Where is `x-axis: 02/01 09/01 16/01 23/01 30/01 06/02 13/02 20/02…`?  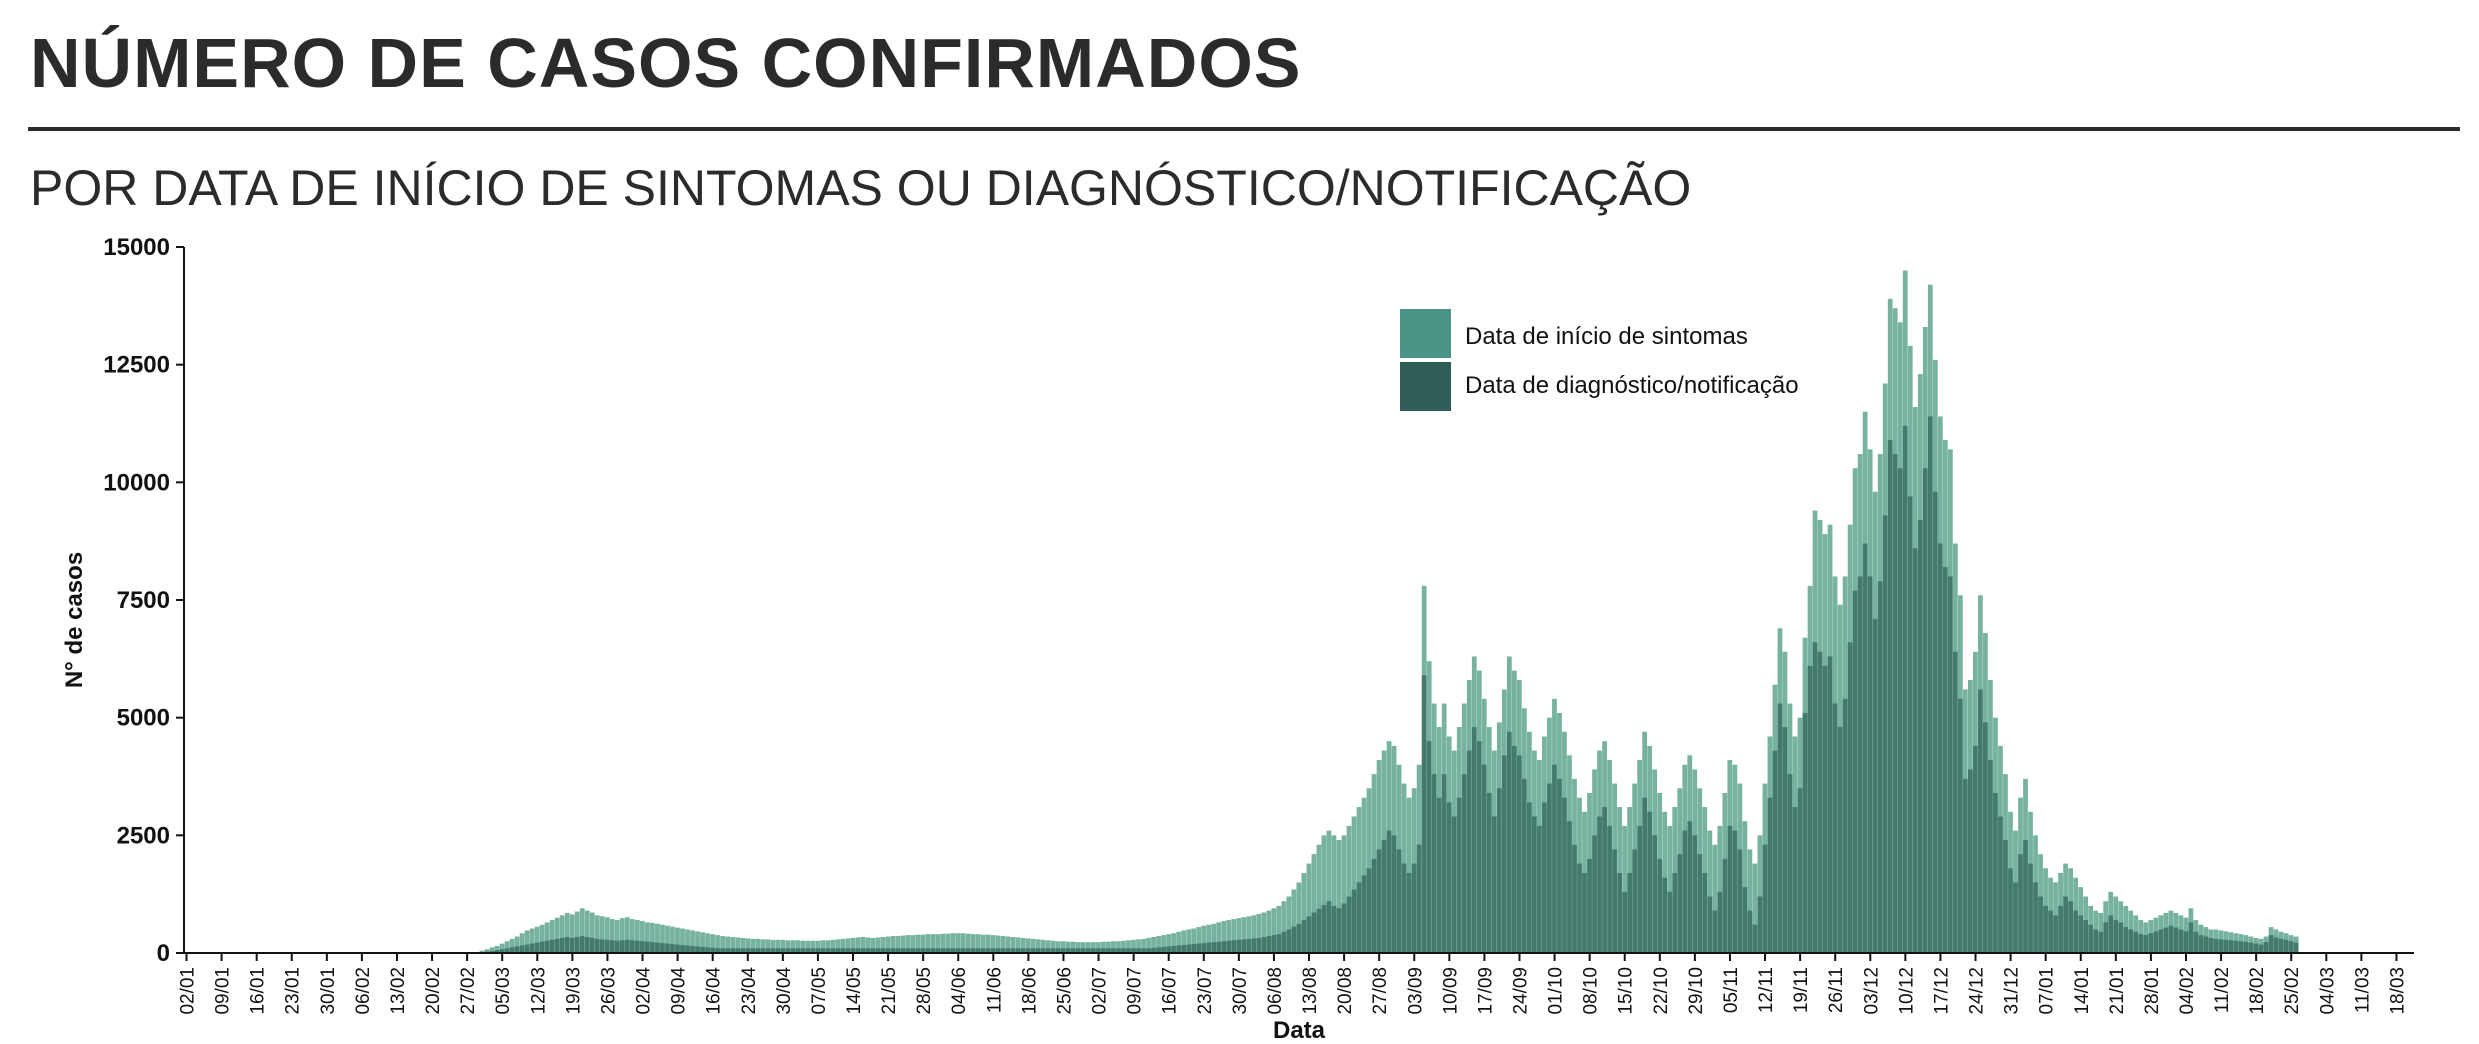 x-axis: 02/01 09/01 16/01 23/01 30/01 06/02 13/02 20/02… is located at coordinates (1296, 983).